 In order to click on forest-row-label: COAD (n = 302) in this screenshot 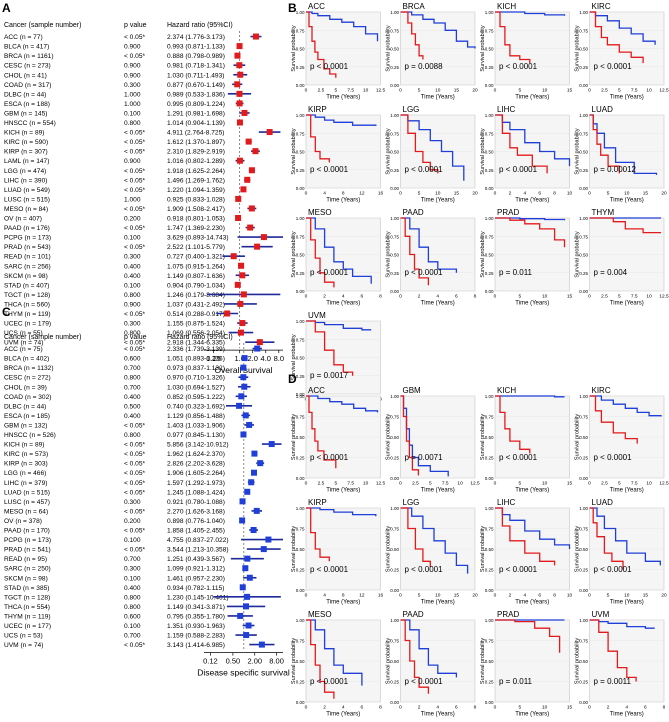, I will do `click(27, 397)`.